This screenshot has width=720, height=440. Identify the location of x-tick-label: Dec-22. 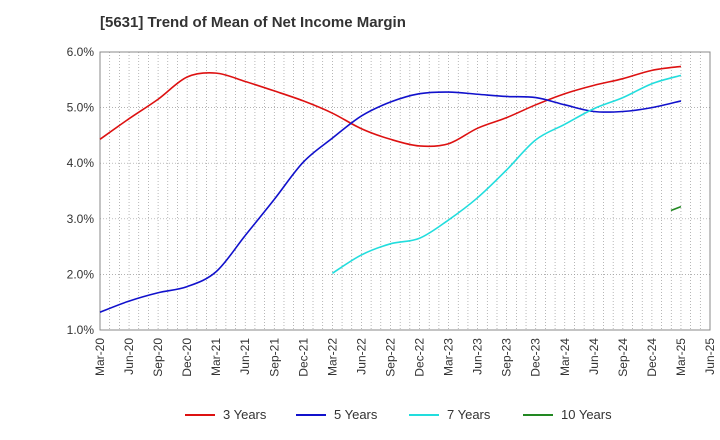
(420, 357).